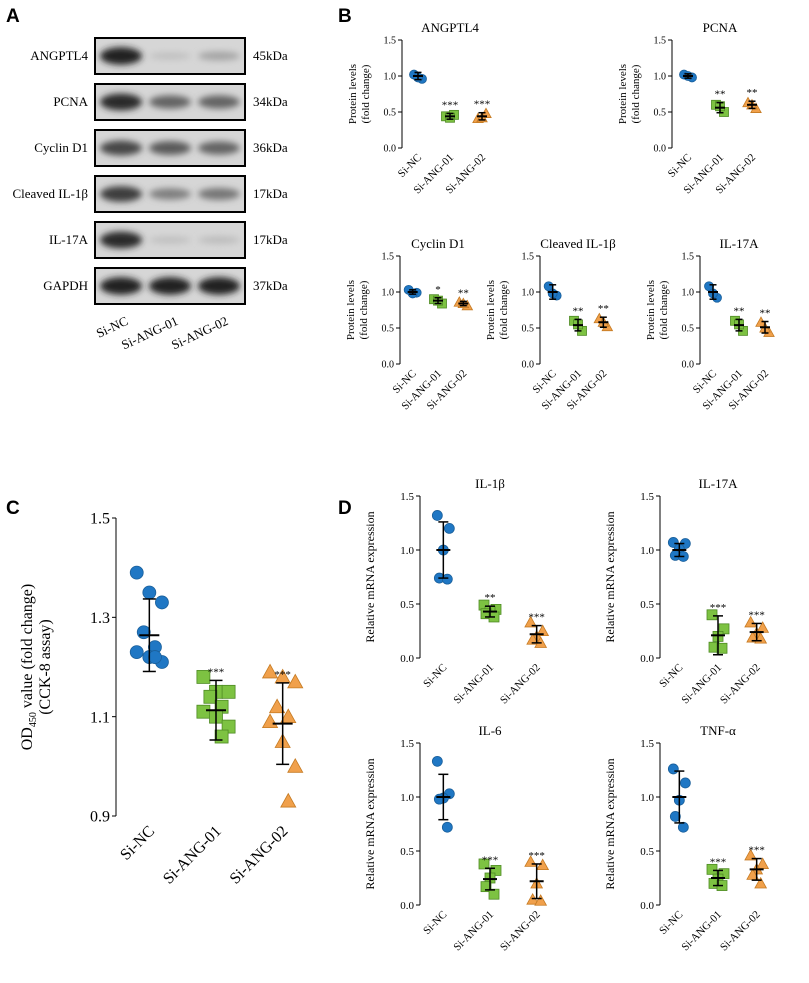 This screenshot has height=983, width=809. What do you see at coordinates (100, 717) in the screenshot?
I see `y-tick-label: 1.1` at bounding box center [100, 717].